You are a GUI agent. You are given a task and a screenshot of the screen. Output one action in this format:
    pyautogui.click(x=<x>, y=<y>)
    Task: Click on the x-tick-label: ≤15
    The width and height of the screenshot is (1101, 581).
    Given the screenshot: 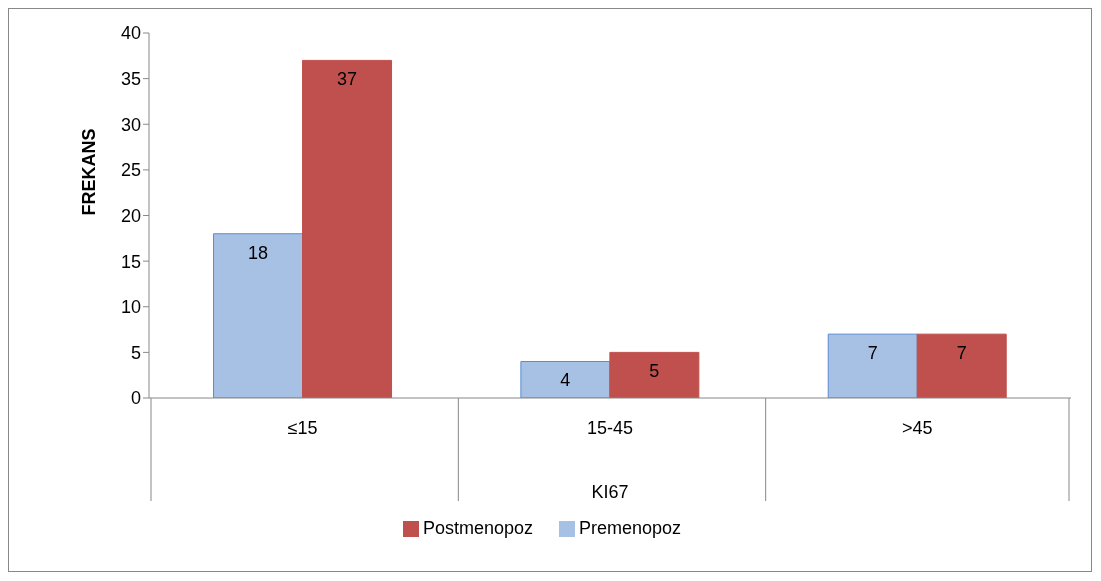 What is the action you would take?
    pyautogui.click(x=302, y=428)
    